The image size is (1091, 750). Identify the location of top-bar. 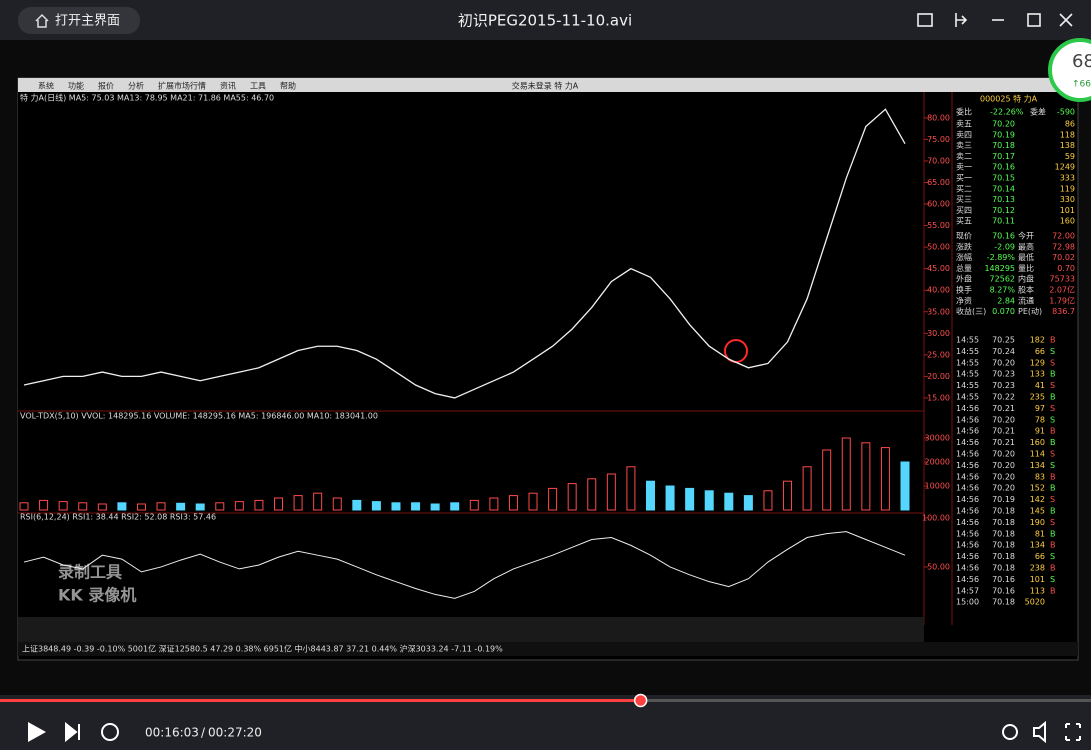
(545, 20).